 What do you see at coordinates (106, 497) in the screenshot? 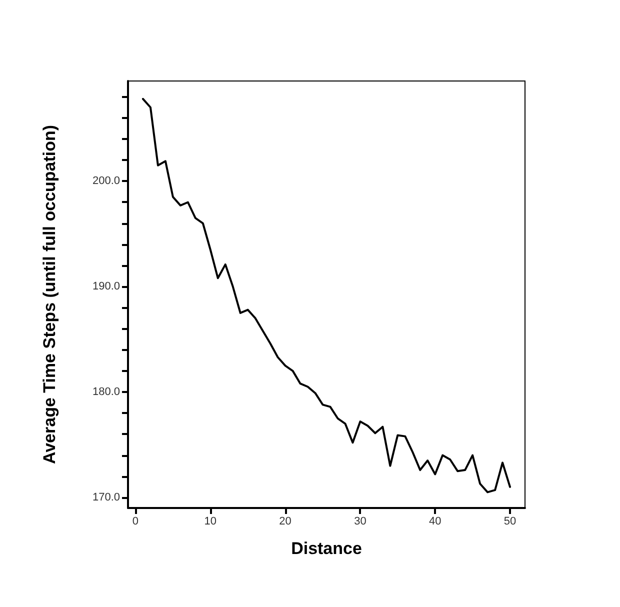
I see `y-tick-label: 170.0` at bounding box center [106, 497].